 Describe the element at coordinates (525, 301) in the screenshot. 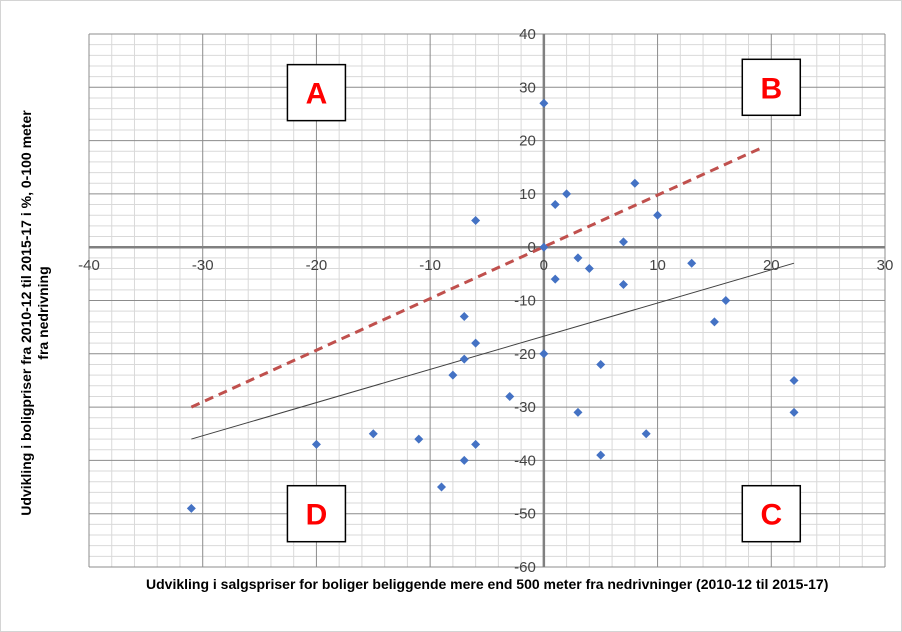

I see `y-tick-label: -10` at that location.